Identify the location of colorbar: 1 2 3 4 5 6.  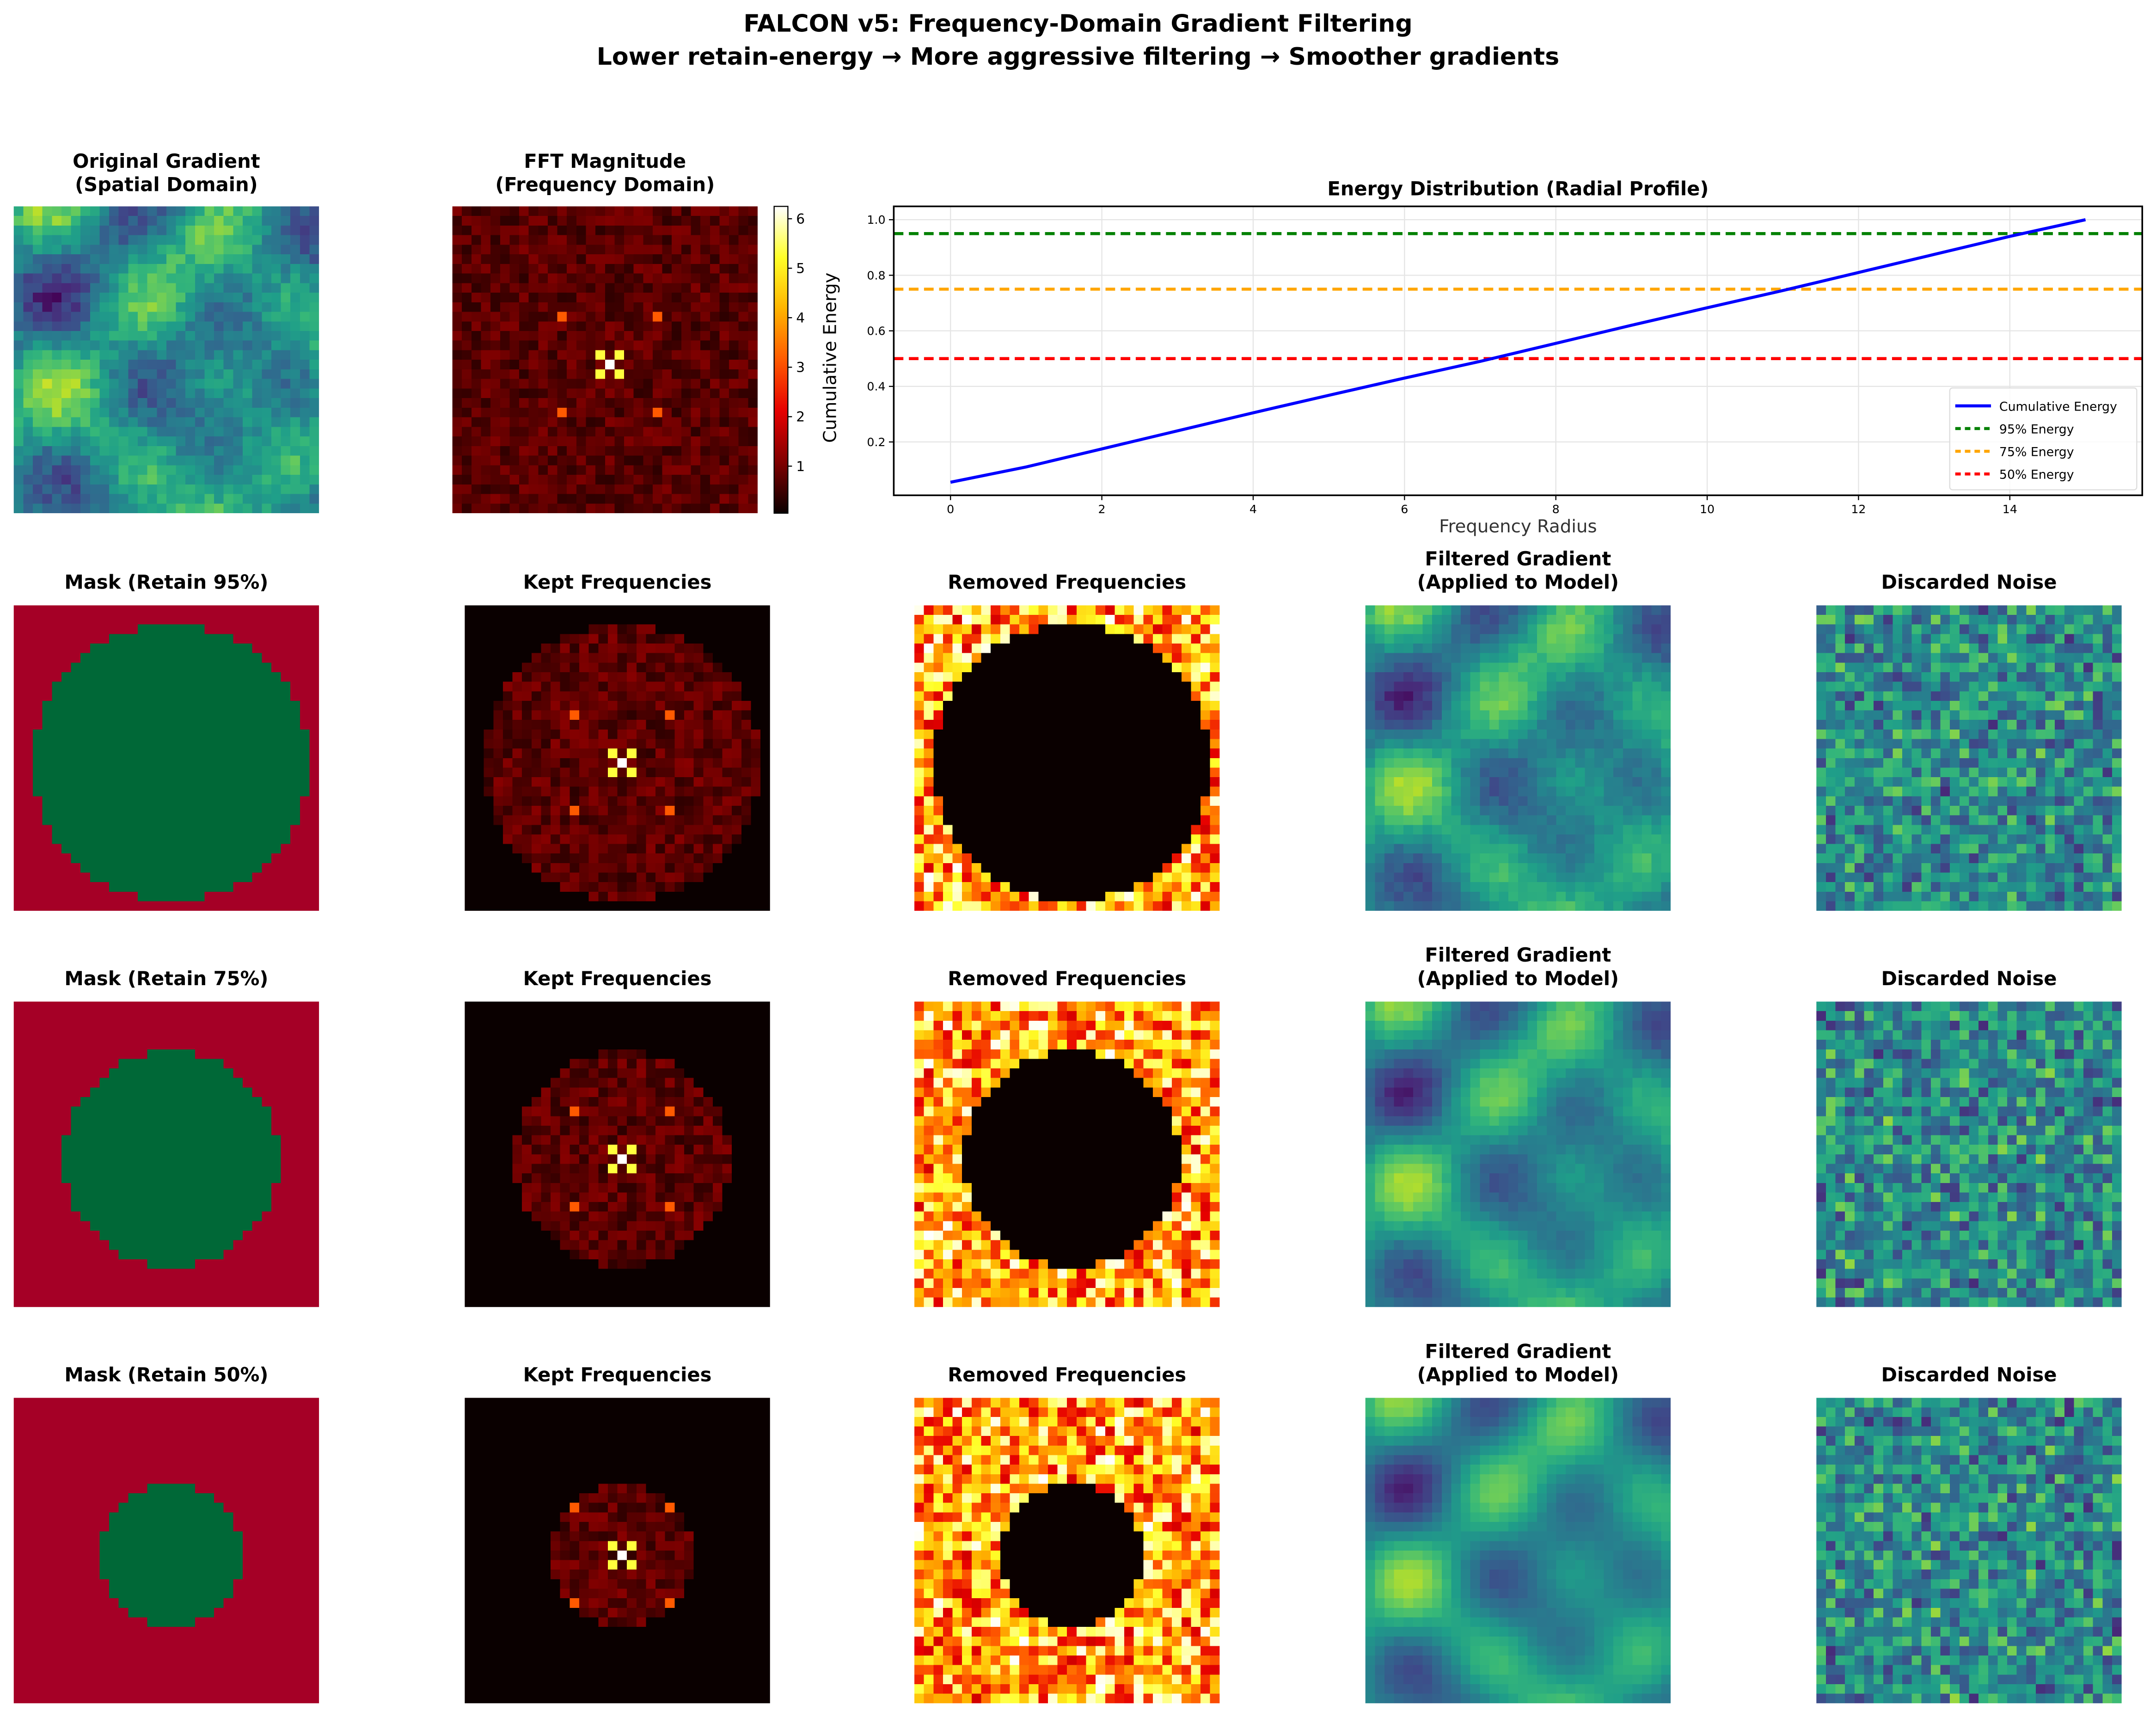
(789, 360).